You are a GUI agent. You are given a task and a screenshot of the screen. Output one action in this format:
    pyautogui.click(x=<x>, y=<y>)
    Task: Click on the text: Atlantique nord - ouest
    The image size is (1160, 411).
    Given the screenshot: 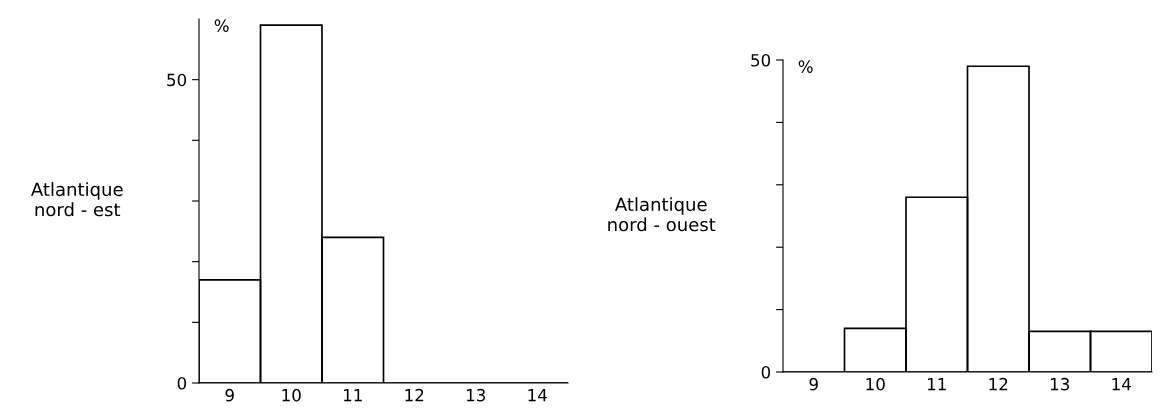 What is the action you would take?
    pyautogui.click(x=662, y=214)
    